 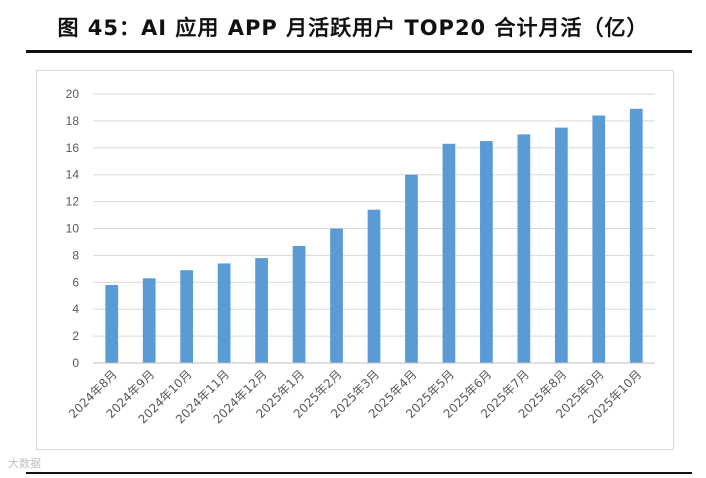 I want to click on title-rule, so click(x=359, y=51).